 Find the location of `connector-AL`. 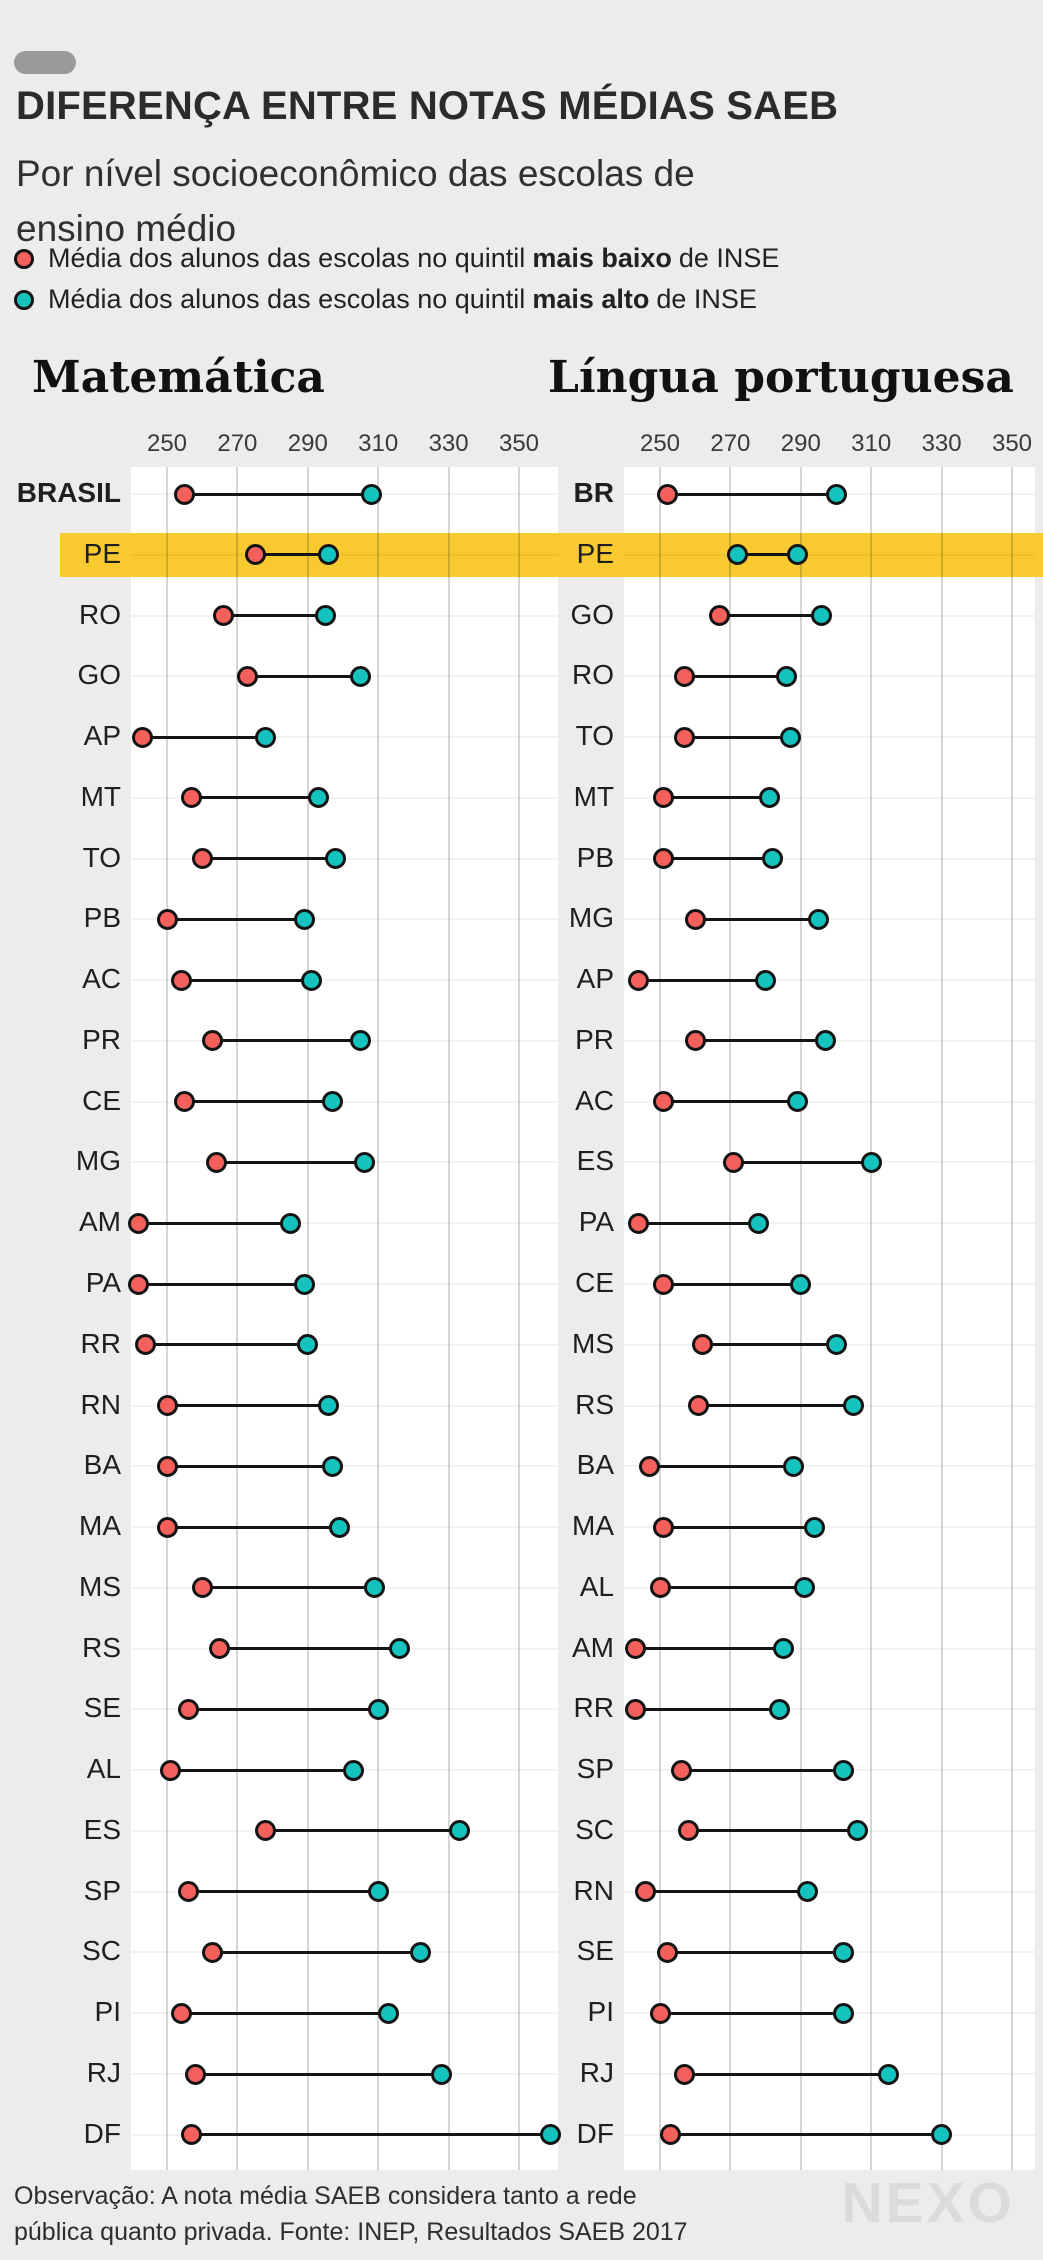

connector-AL is located at coordinates (262, 1770).